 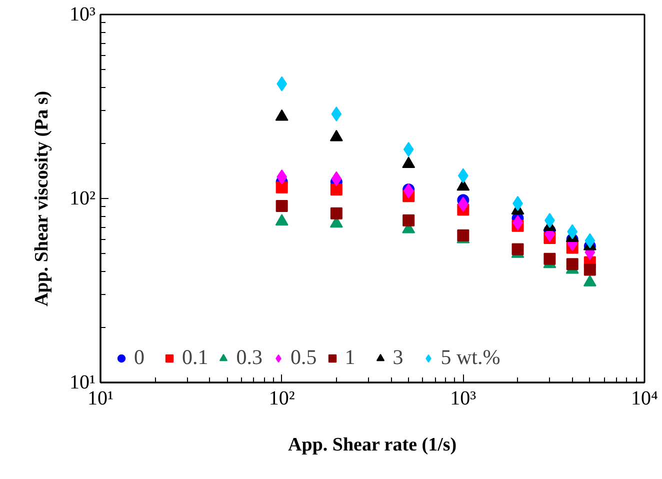 What do you see at coordinates (83, 199) in the screenshot?
I see `y-tick-label: 10²` at bounding box center [83, 199].